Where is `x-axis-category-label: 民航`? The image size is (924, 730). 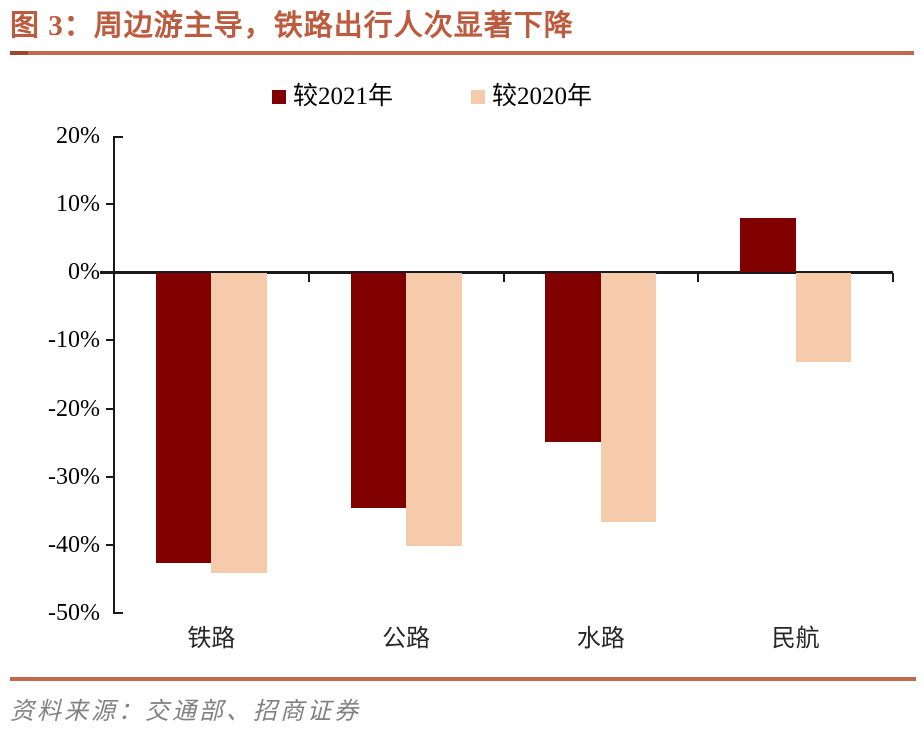 x-axis-category-label: 民航 is located at coordinates (795, 638).